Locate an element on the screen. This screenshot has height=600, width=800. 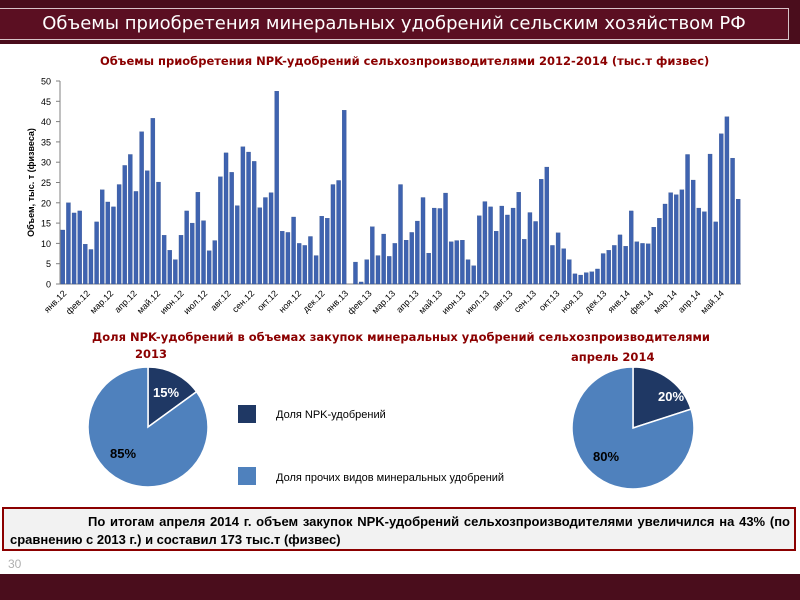
y-tick-label: 15 is located at coordinates (46, 224).